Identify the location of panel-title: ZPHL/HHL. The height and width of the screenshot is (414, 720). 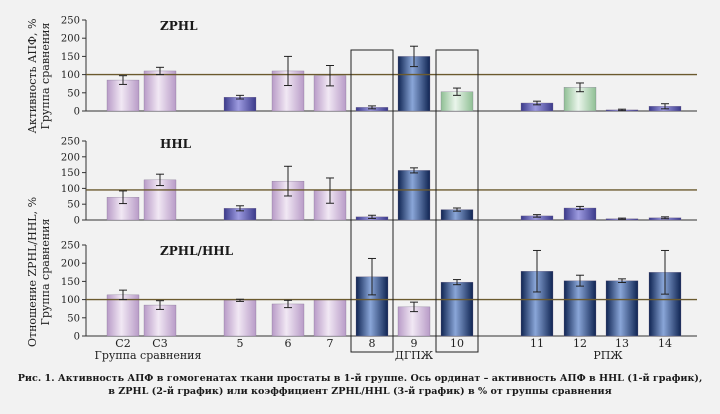
(197, 251).